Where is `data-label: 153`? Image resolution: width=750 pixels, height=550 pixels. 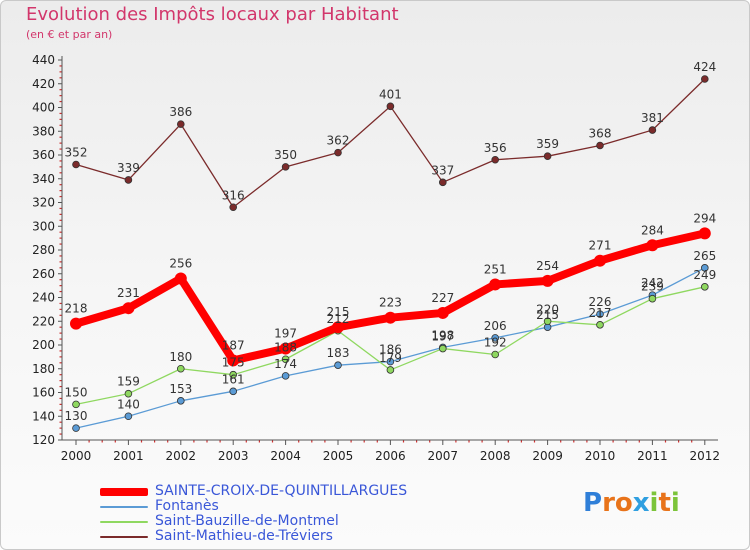
data-label: 153 is located at coordinates (180, 389).